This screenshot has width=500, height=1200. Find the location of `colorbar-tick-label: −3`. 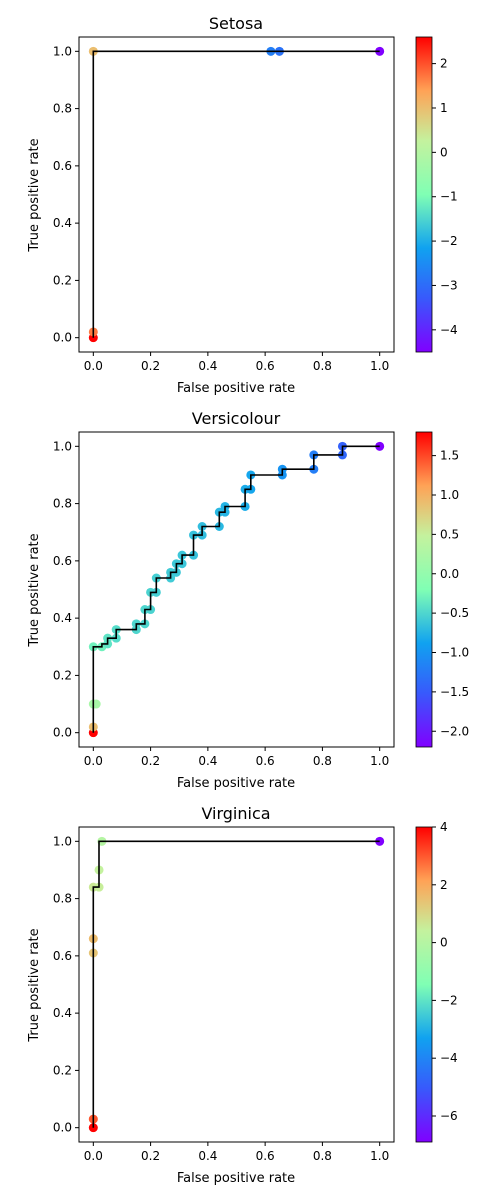

colorbar-tick-label: −3 is located at coordinates (449, 285).